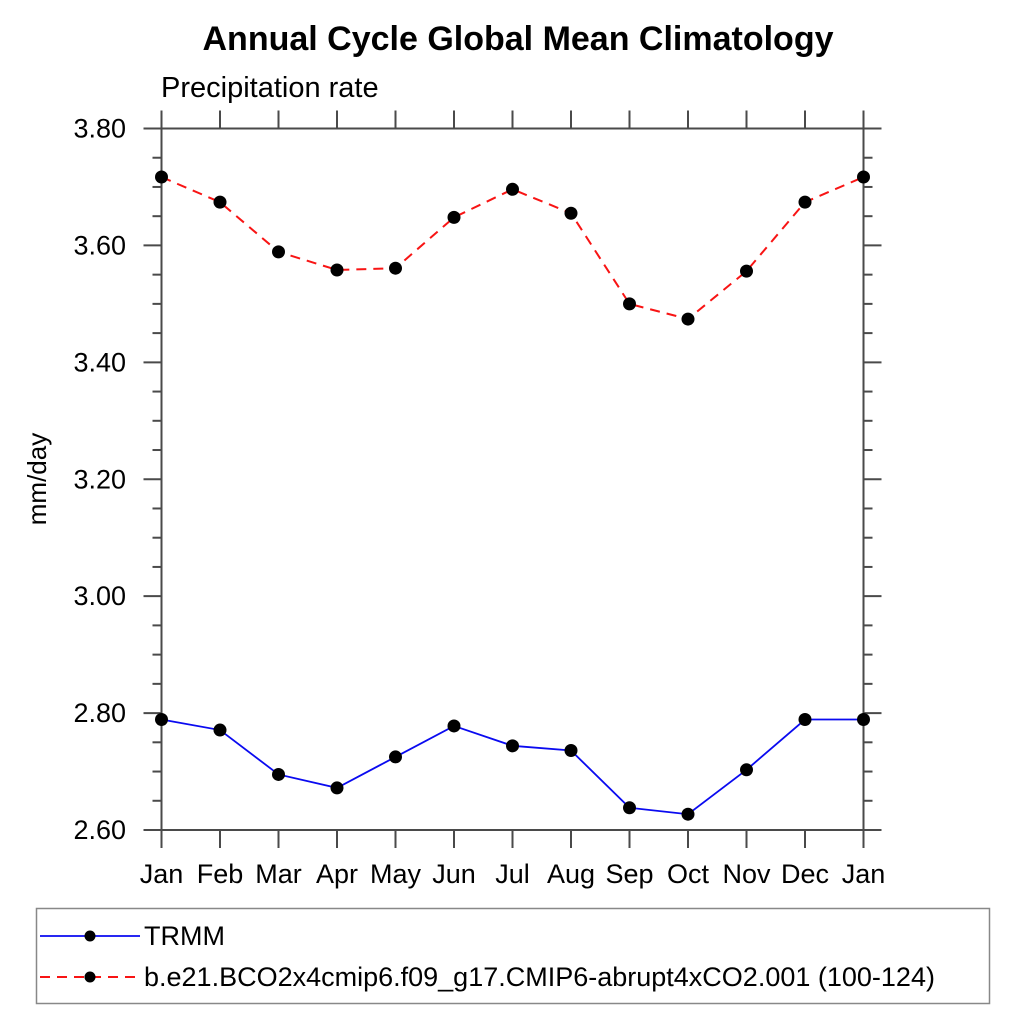  I want to click on chart-title: Annual Cycle Global Mean Climatology, so click(518, 39).